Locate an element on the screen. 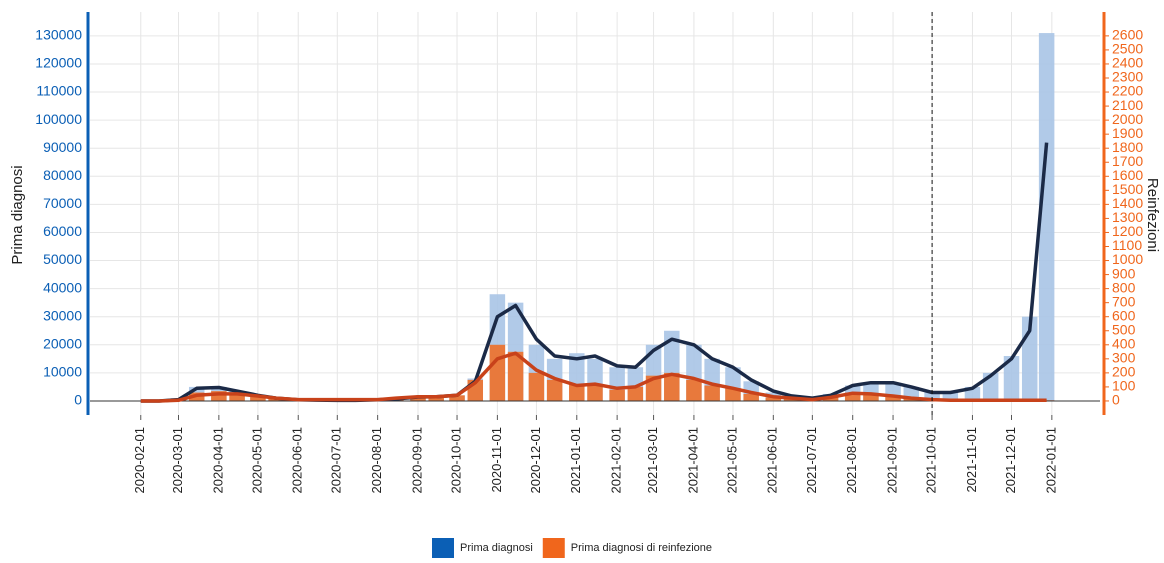 This screenshot has height=563, width=1164. x-tick-label: 2021-10-01 is located at coordinates (931, 460).